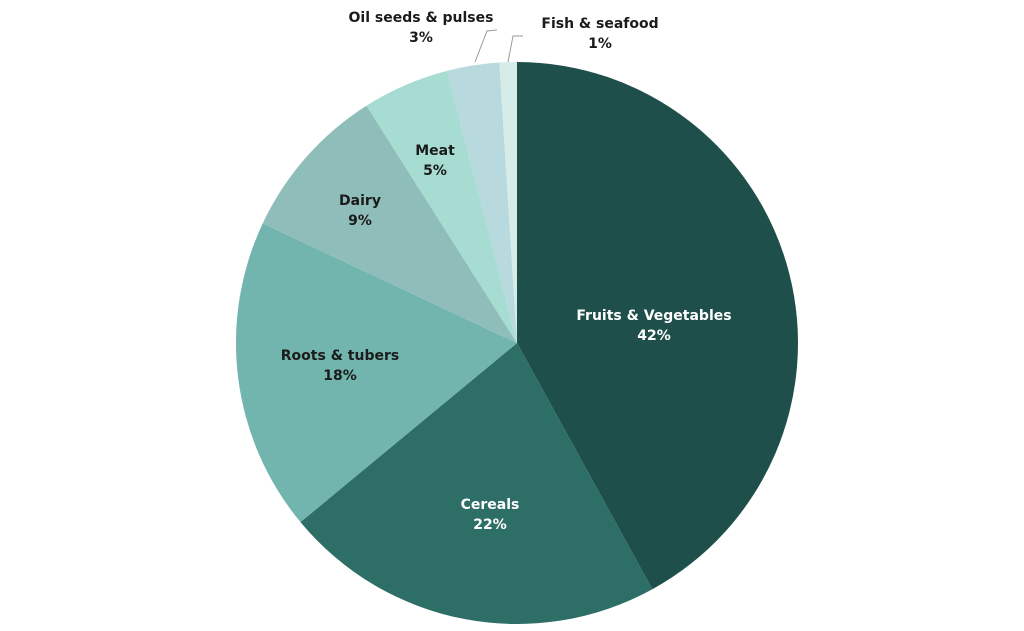  What do you see at coordinates (340, 376) in the screenshot?
I see `slice-value-roots-and-tubers: 18%` at bounding box center [340, 376].